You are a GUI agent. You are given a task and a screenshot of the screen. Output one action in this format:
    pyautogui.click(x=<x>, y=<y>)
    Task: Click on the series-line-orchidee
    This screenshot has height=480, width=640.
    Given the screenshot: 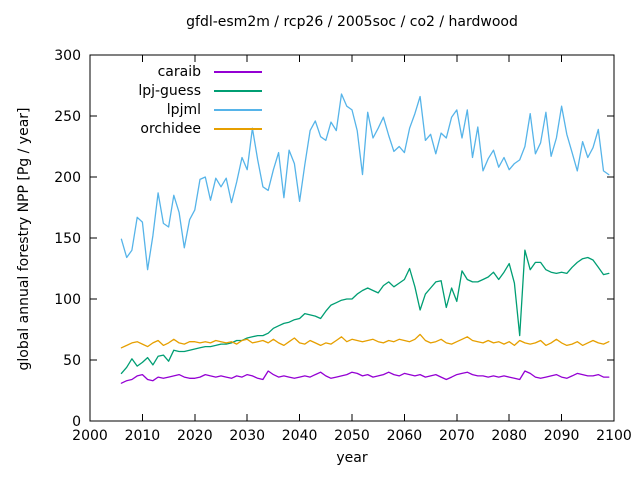 What is the action you would take?
    pyautogui.click(x=365, y=341)
    